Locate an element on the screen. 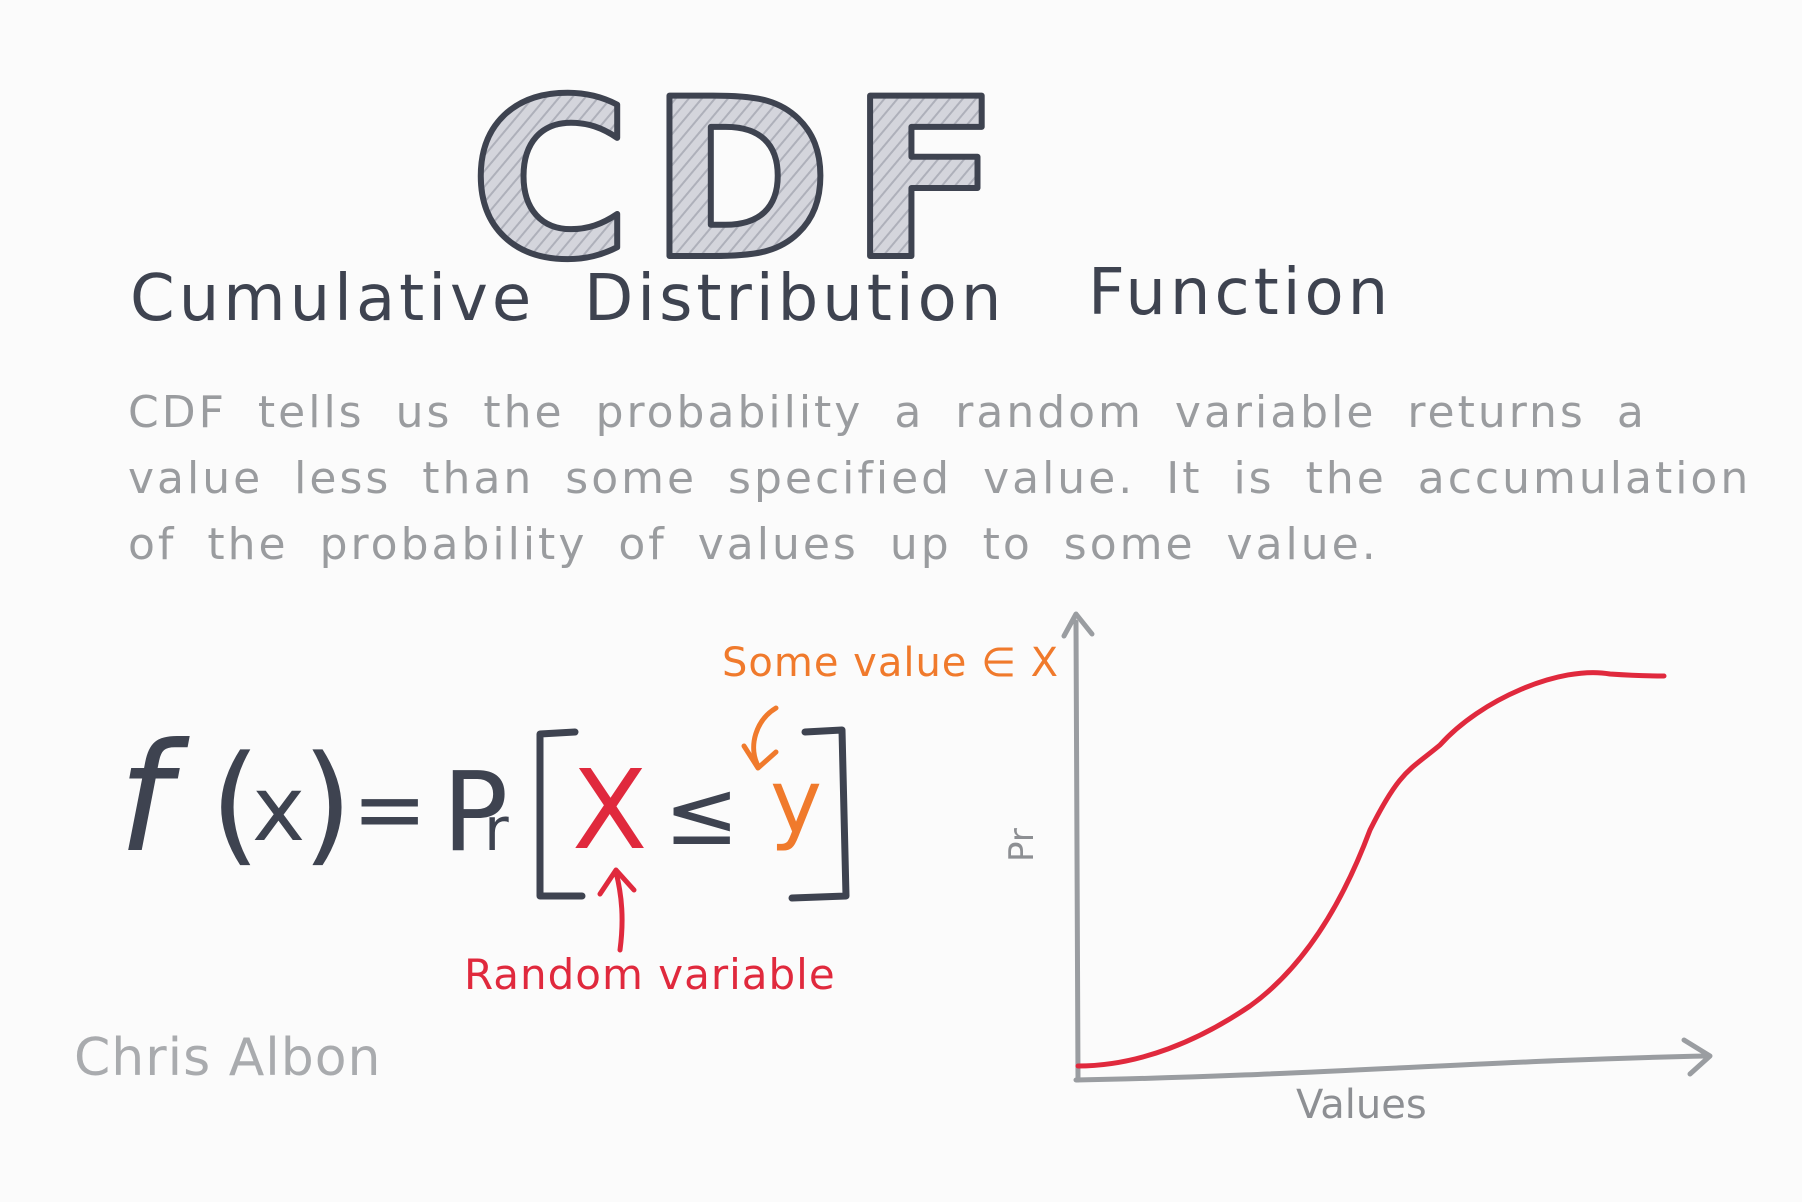 Image resolution: width=1802 pixels, height=1202 pixels. formula-y: y is located at coordinates (796, 801).